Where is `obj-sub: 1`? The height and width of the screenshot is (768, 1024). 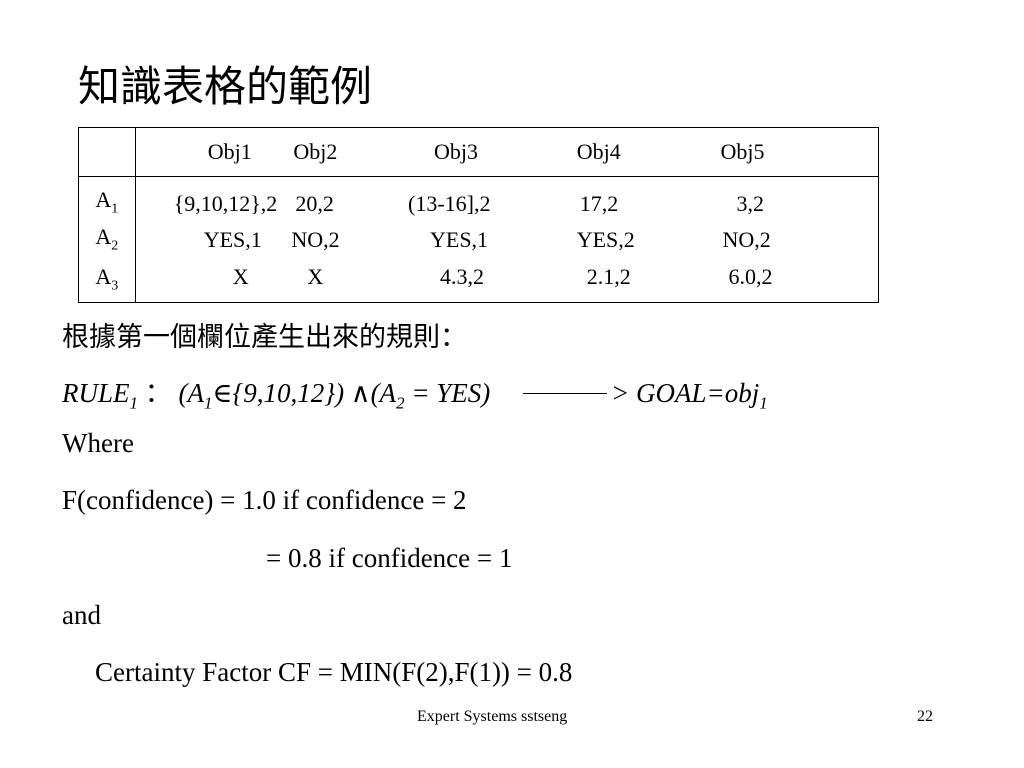
obj-sub: 1 is located at coordinates (763, 403).